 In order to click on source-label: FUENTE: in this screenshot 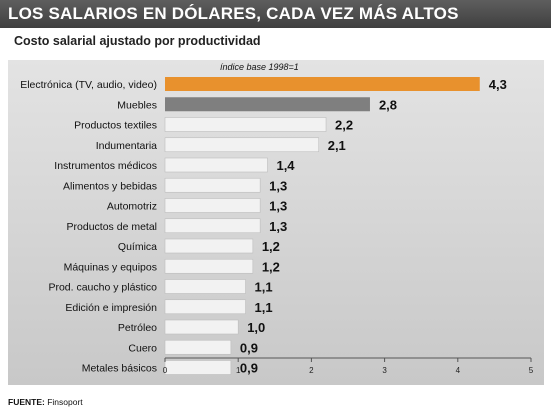, I will do `click(26, 402)`.